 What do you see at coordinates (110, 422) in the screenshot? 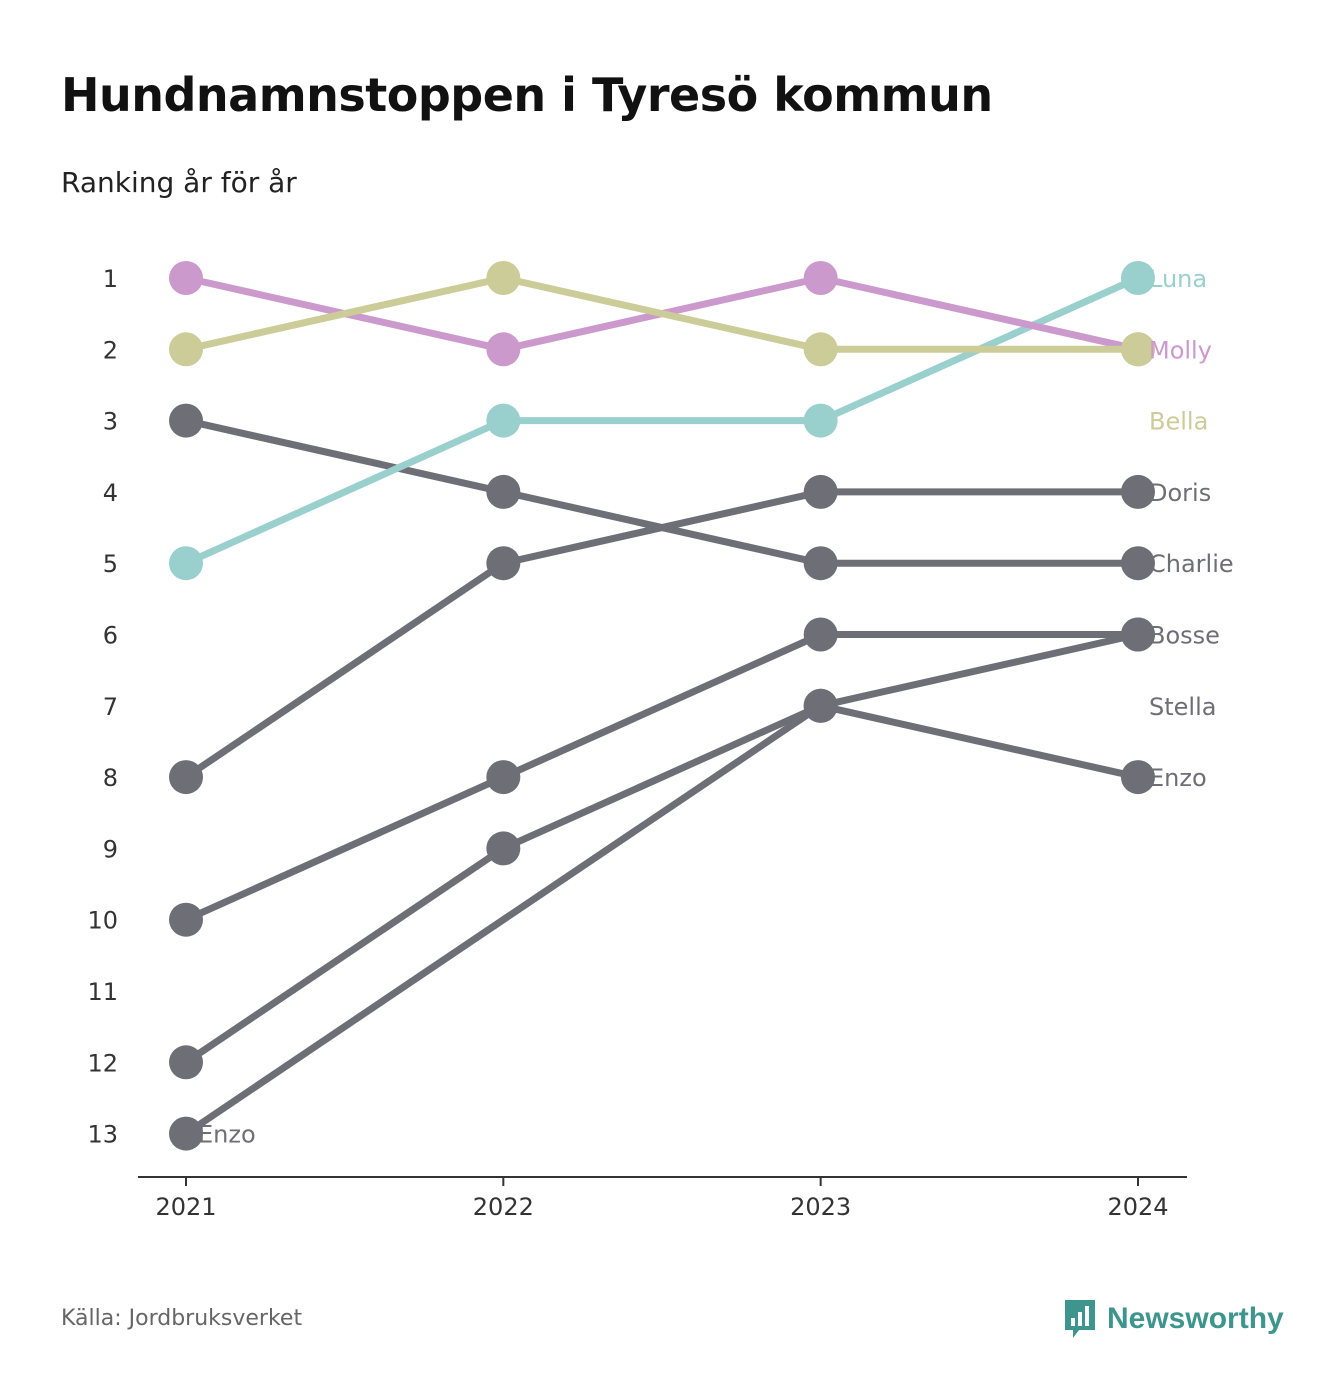
I see `y-tick-label: 3` at bounding box center [110, 422].